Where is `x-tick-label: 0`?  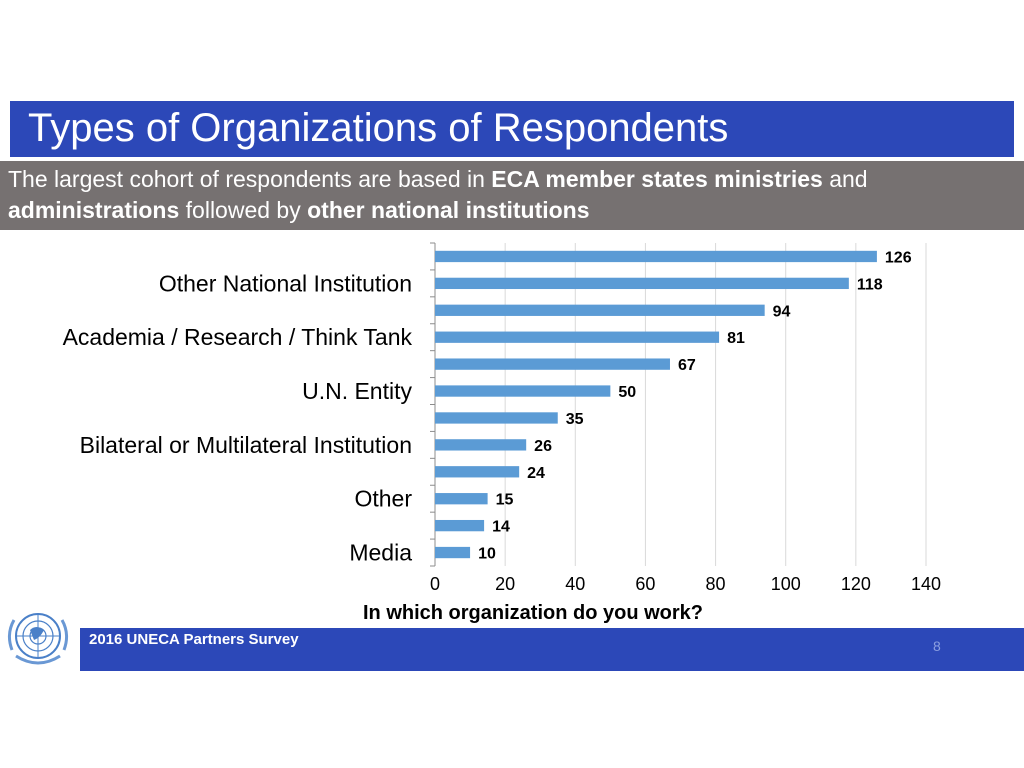 x-tick-label: 0 is located at coordinates (435, 584).